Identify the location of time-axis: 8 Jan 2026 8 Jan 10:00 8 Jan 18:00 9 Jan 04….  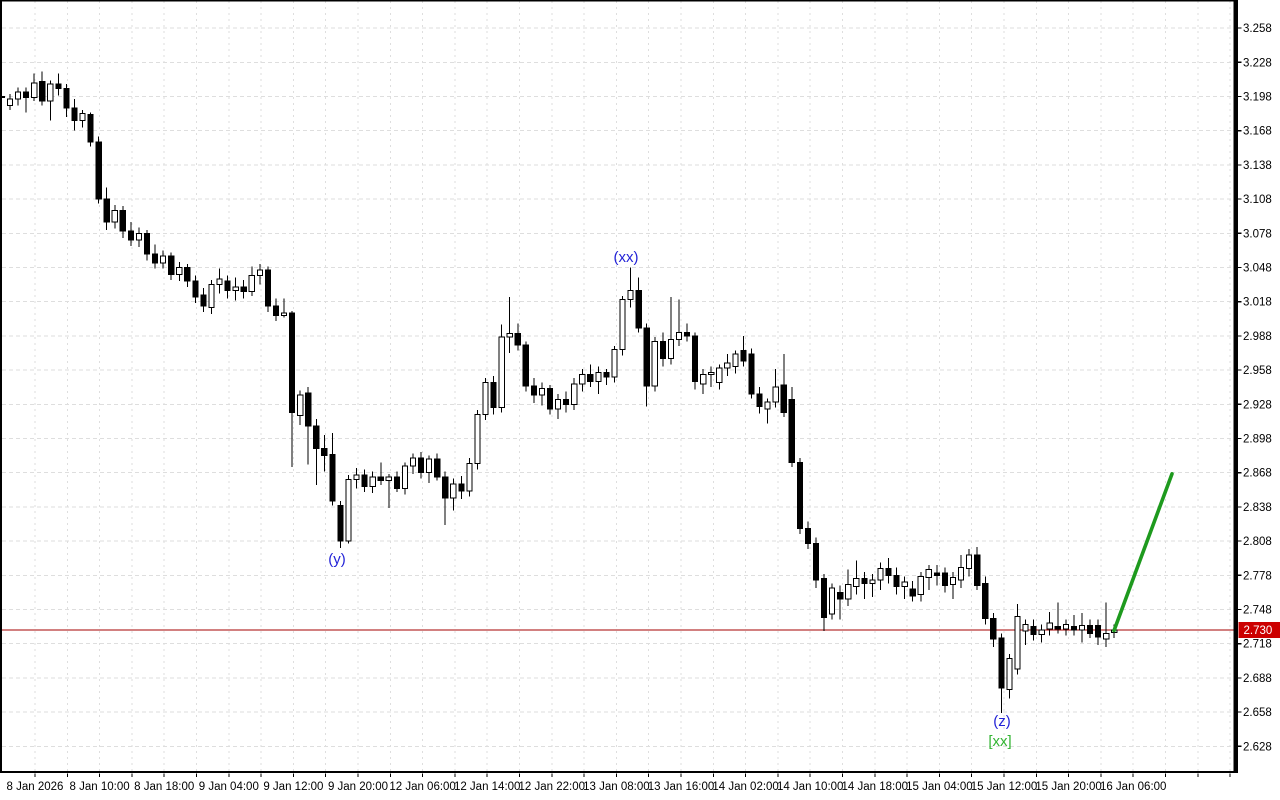
(619, 782).